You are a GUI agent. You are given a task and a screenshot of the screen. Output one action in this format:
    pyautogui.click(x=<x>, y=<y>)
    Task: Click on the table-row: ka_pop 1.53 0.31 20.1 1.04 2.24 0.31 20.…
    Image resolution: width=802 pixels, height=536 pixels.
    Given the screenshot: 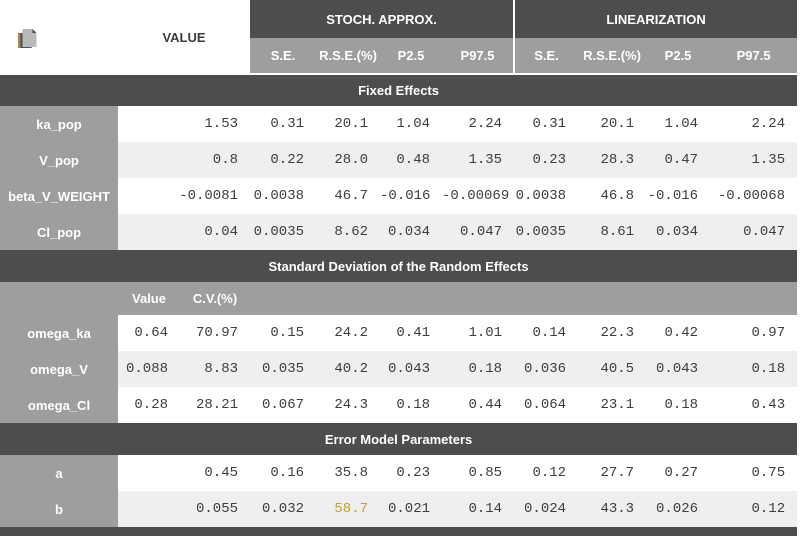 What is the action you would take?
    pyautogui.click(x=399, y=124)
    